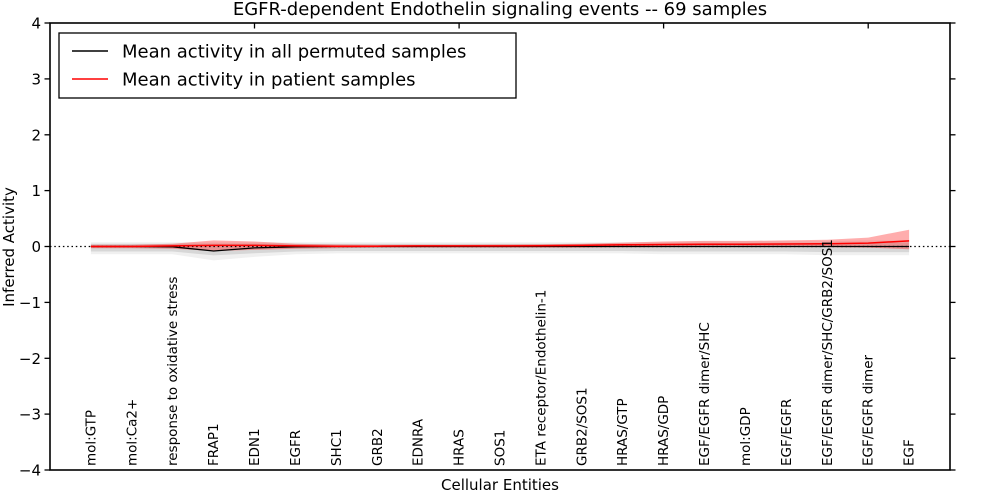 The width and height of the screenshot is (1000, 500). I want to click on x-tick-label: FRAP1, so click(214, 444).